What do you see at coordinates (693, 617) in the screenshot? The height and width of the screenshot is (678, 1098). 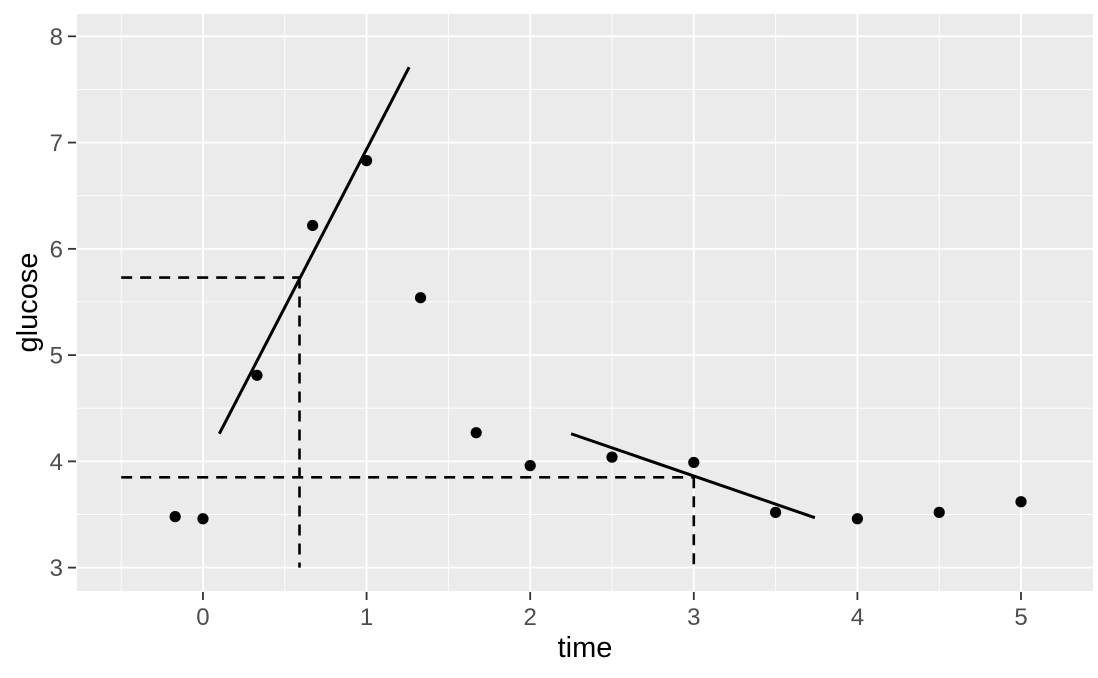 I see `x-tick-label: 3` at bounding box center [693, 617].